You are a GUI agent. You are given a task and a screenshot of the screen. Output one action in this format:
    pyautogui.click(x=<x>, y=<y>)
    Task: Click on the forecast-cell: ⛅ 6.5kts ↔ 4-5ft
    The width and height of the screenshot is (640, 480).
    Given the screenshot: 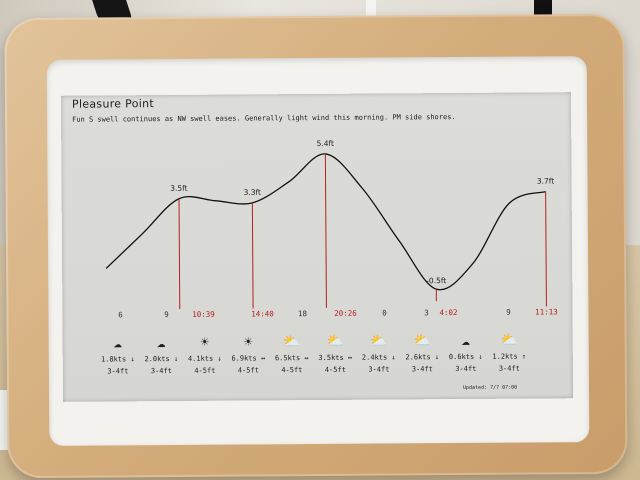 What is the action you would take?
    pyautogui.click(x=292, y=355)
    